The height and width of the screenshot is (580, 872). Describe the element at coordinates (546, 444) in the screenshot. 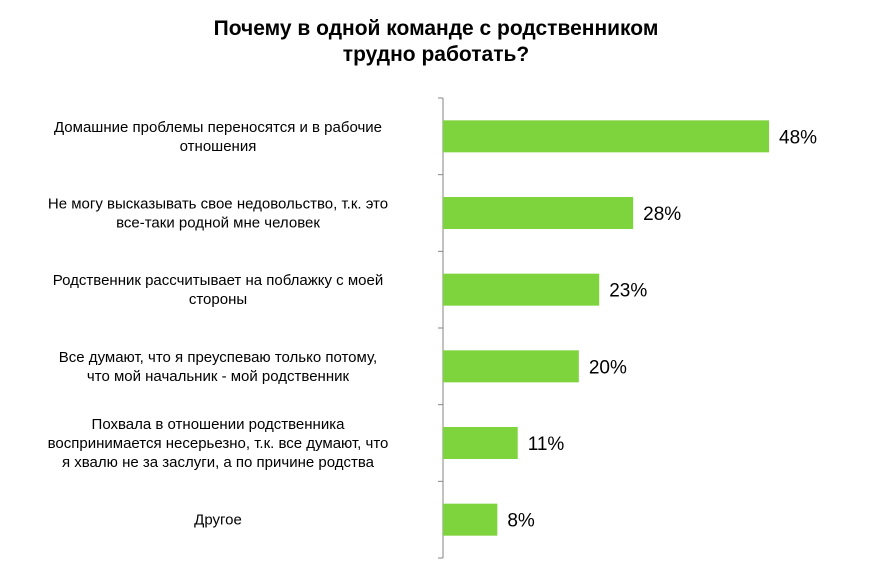

I see `data-label: 11%` at that location.